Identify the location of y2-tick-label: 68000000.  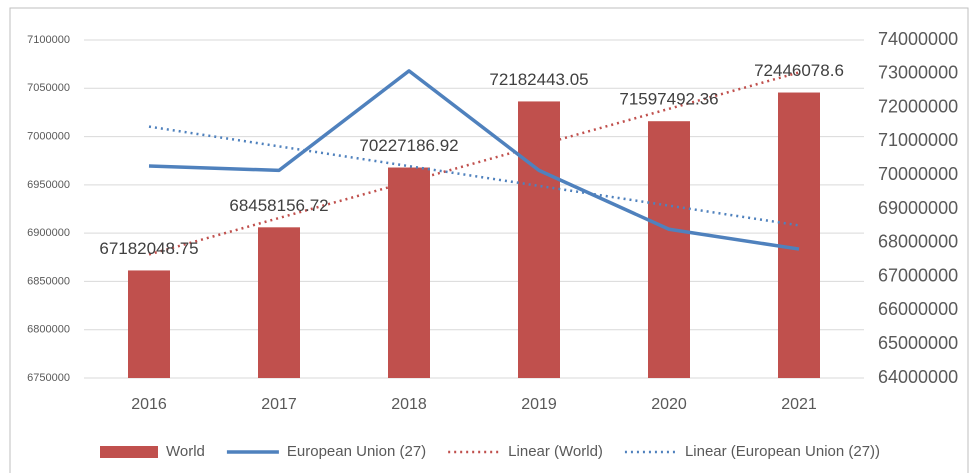
(918, 242).